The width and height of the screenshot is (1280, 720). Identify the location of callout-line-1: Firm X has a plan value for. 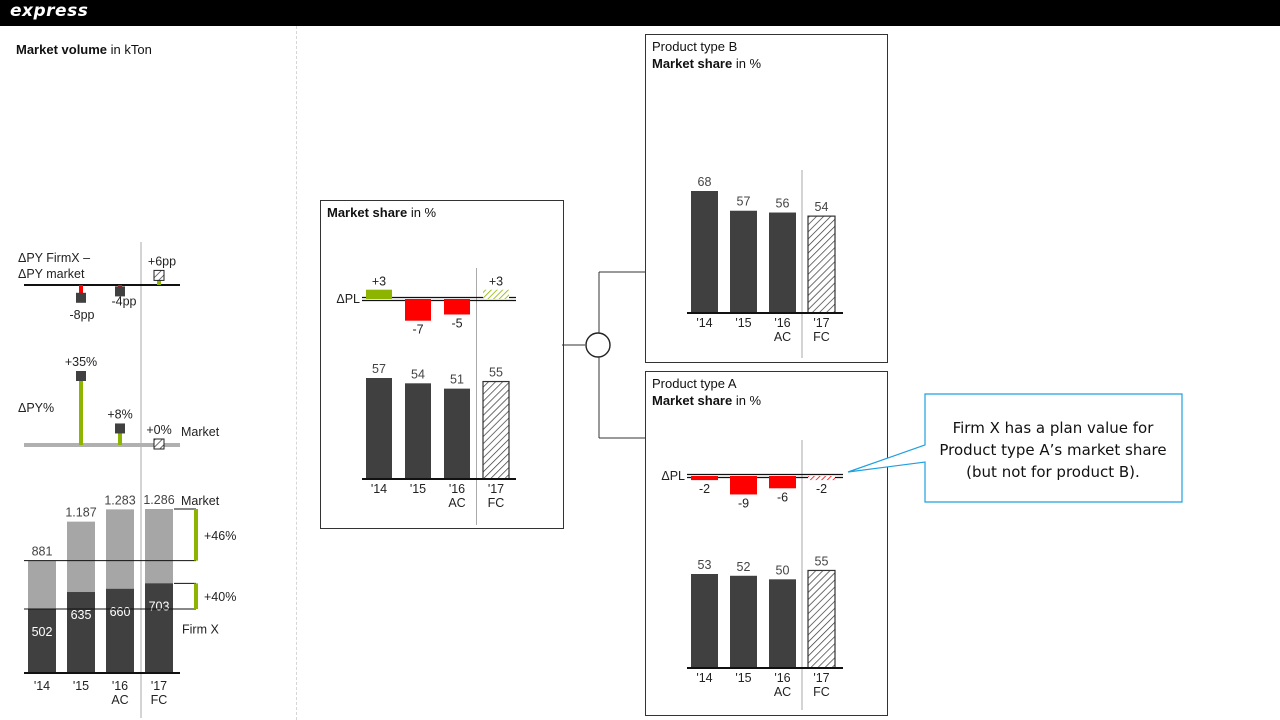
(1053, 428).